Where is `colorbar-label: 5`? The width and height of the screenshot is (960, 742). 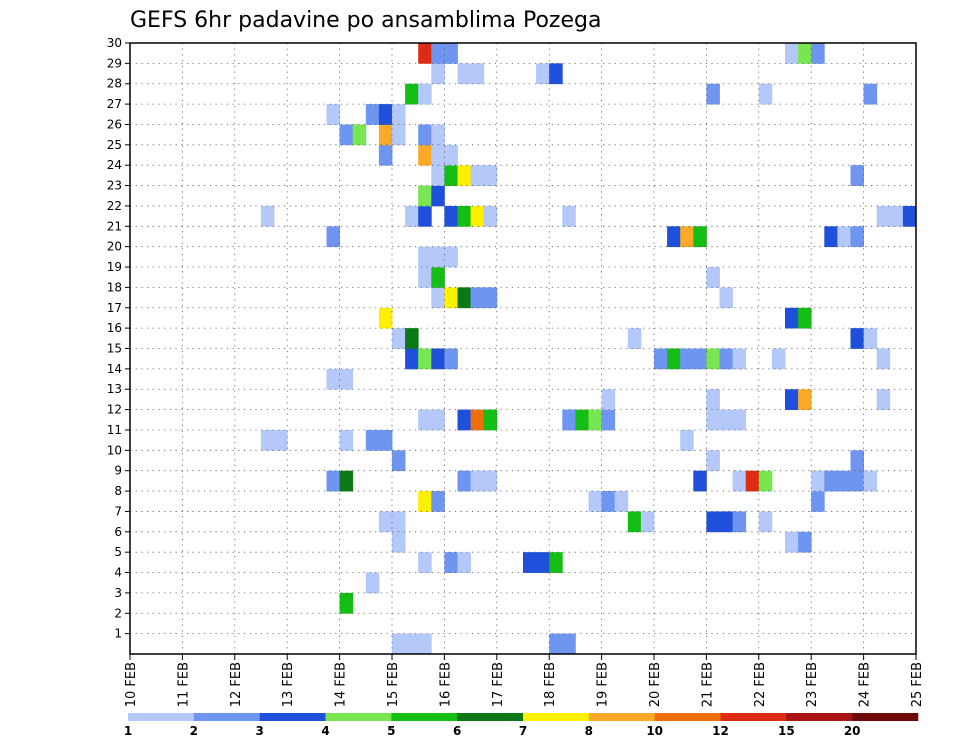 colorbar-label: 5 is located at coordinates (391, 731).